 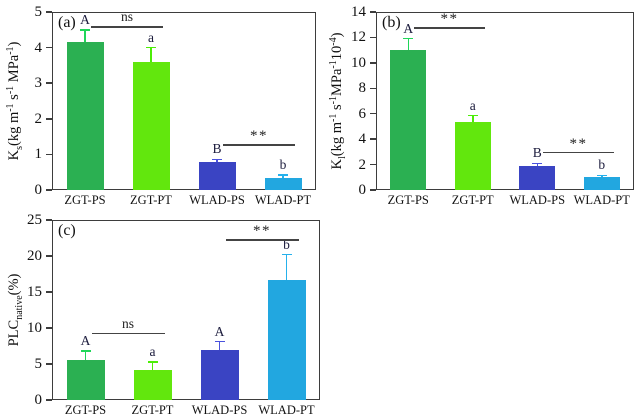 I want to click on y-axis-title-segment: l, so click(x=342, y=157).